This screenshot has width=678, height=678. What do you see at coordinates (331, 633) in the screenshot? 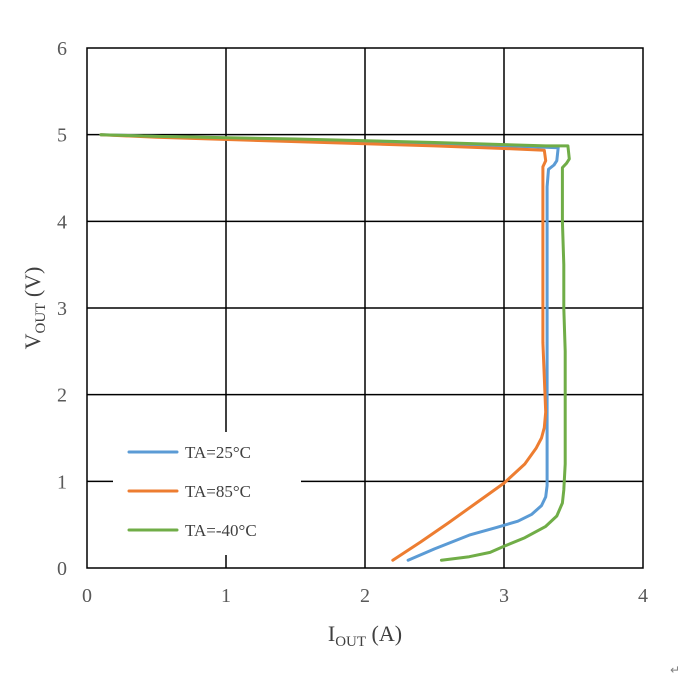
I see `x-axis-title-main: I` at bounding box center [331, 633].